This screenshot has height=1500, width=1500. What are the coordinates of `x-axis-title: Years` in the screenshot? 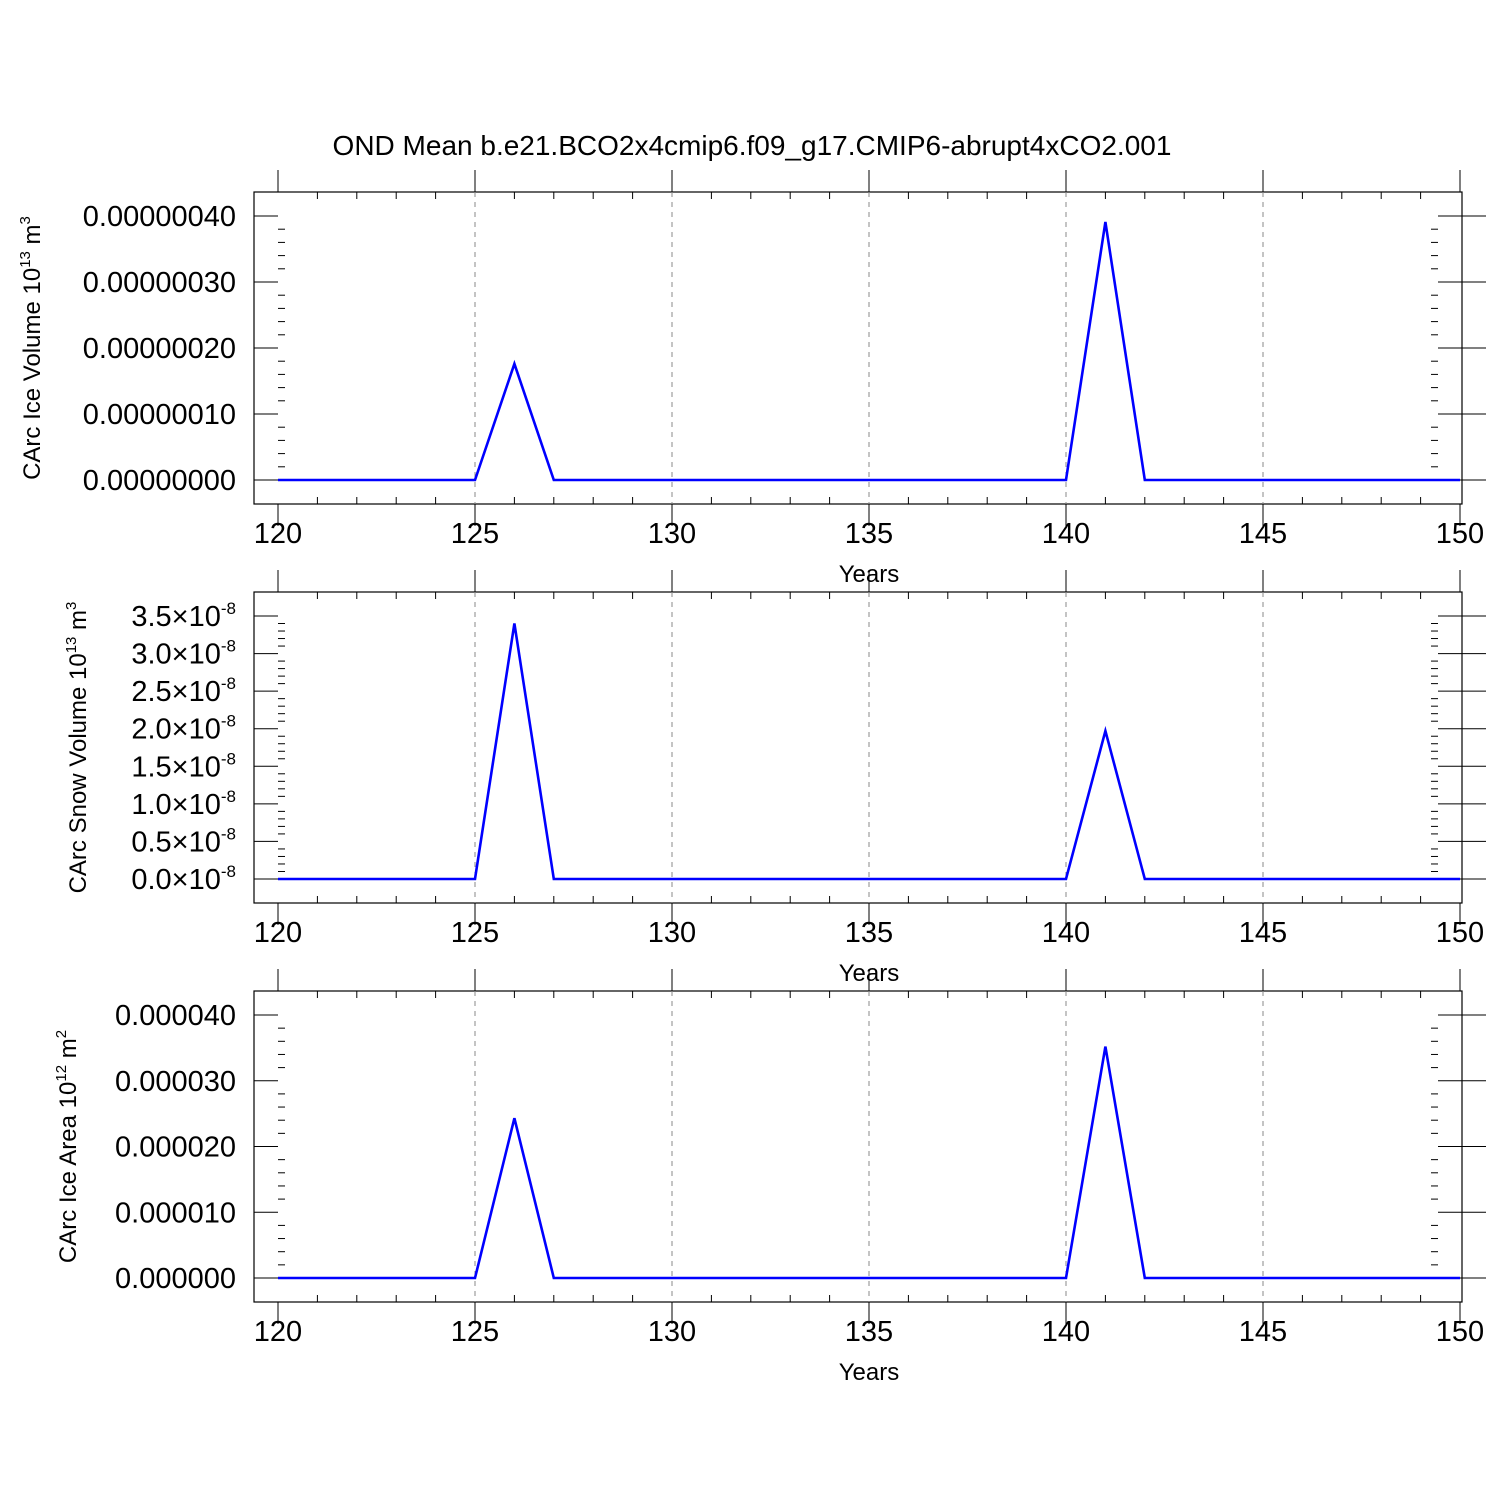 It's located at (869, 1372).